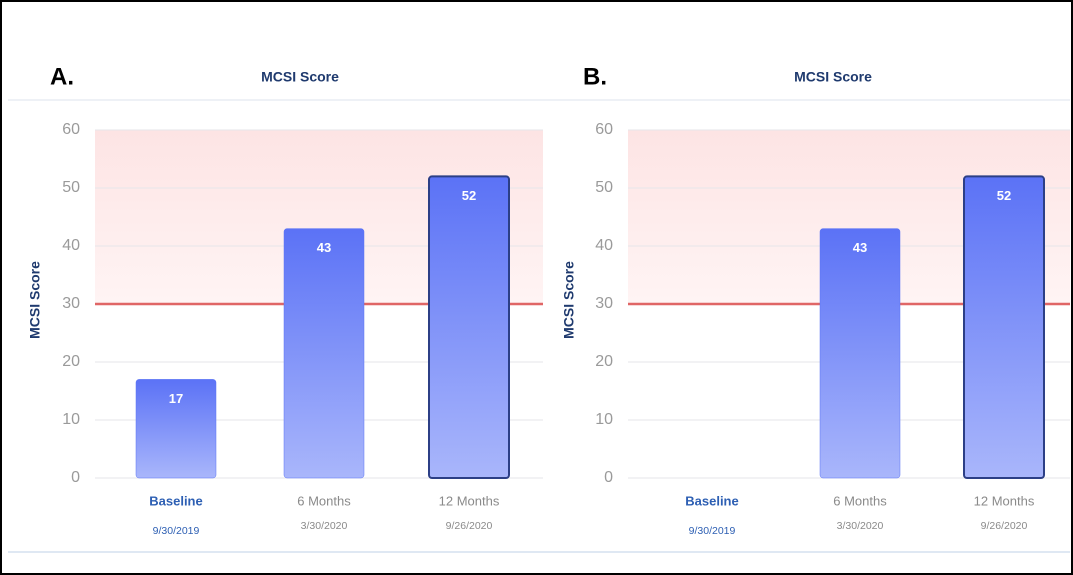  Describe the element at coordinates (176, 398) in the screenshot. I see `value-label: 17` at that location.